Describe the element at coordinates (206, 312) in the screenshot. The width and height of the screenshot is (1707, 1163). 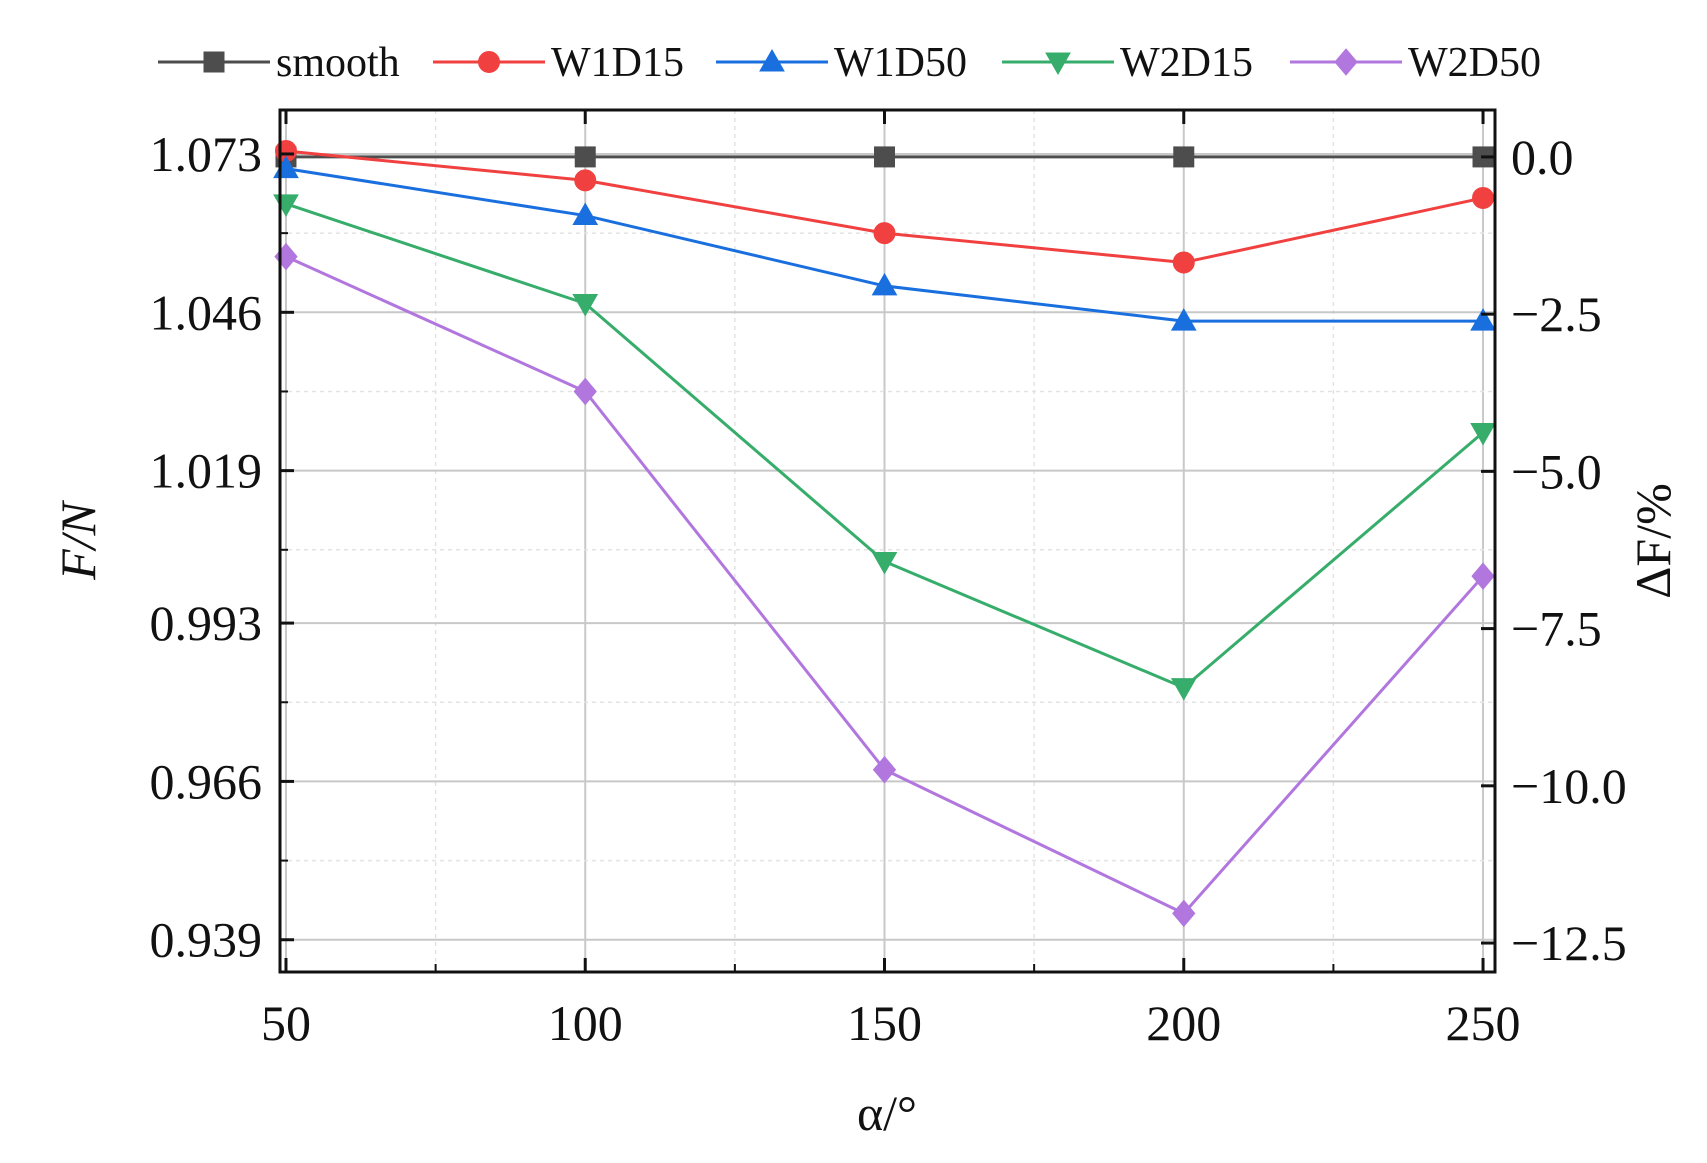
I see `y-tick-label: 1.046` at that location.